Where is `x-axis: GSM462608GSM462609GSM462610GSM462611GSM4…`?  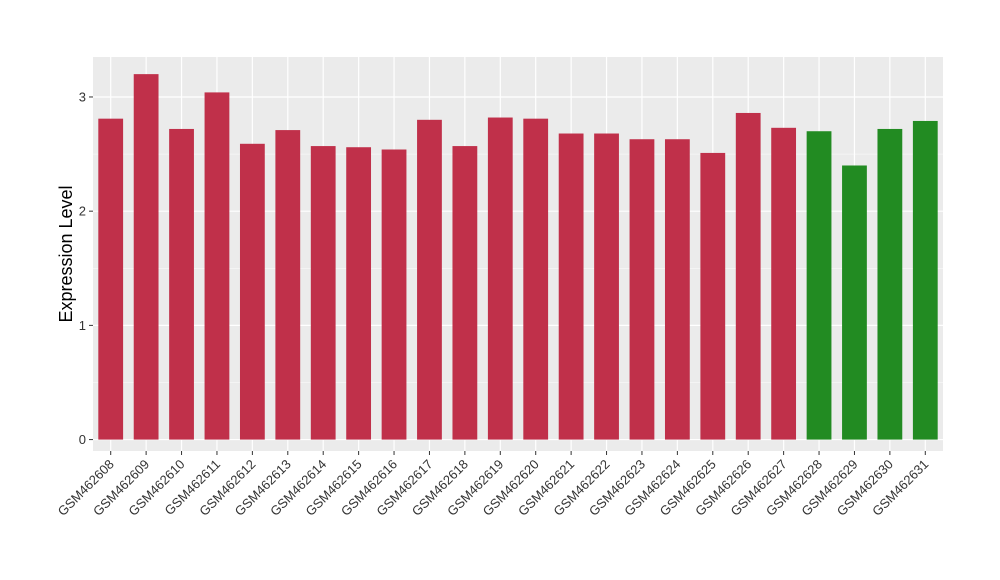
x-axis: GSM462608GSM462609GSM462610GSM462611GSM4… is located at coordinates (493, 485).